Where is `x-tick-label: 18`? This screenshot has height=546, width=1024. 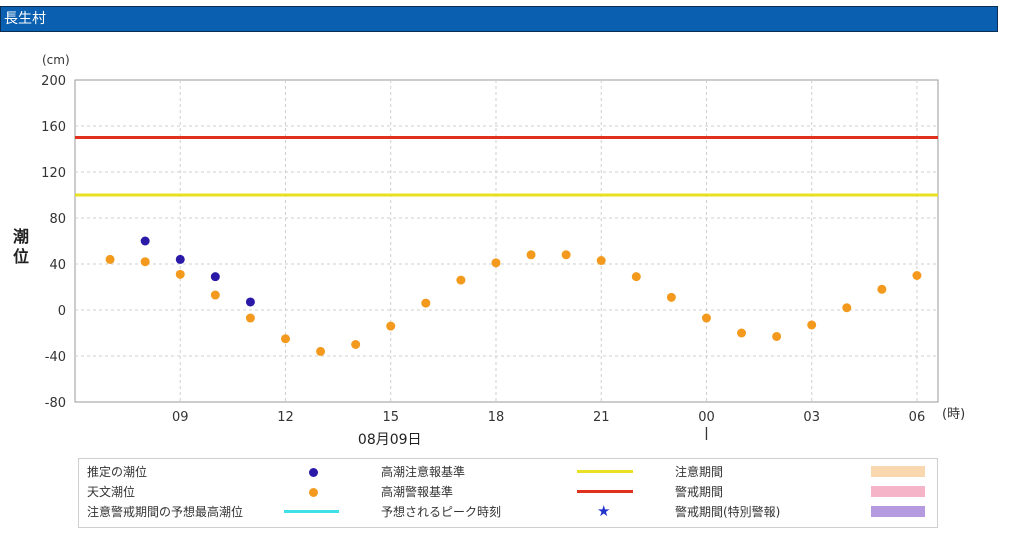 x-tick-label: 18 is located at coordinates (496, 417).